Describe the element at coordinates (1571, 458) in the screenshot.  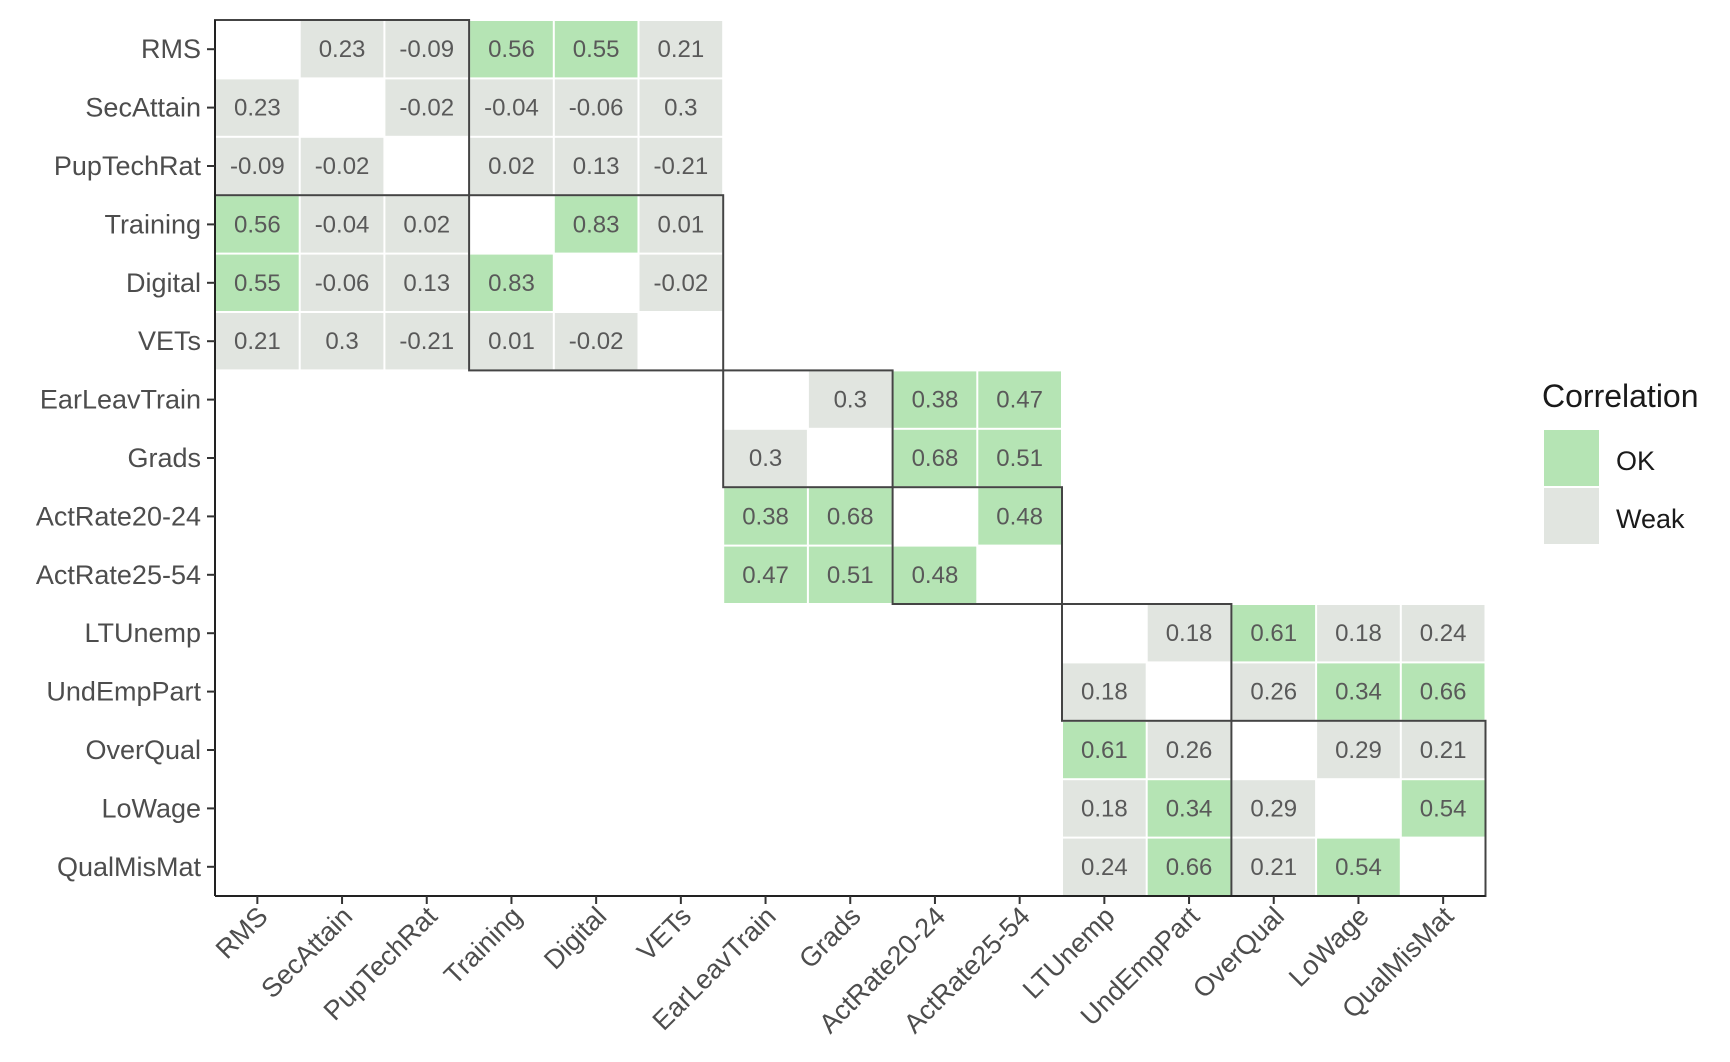
I see `legend-swatch-ok` at that location.